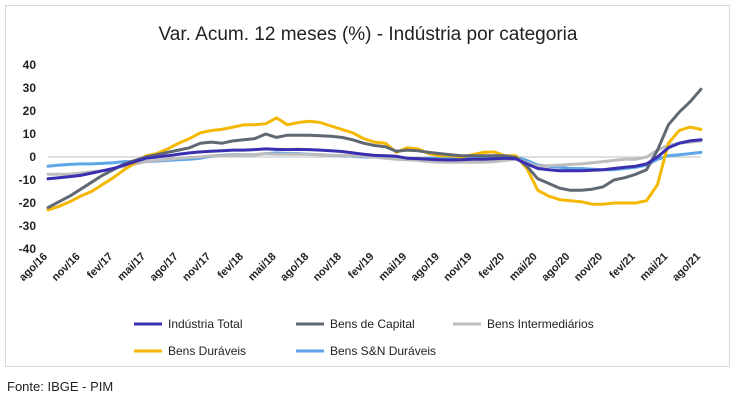 This screenshot has width=737, height=404. I want to click on y-axis: 40 30 20 10 0 -10 -20 -30 -40, so click(28, 157).